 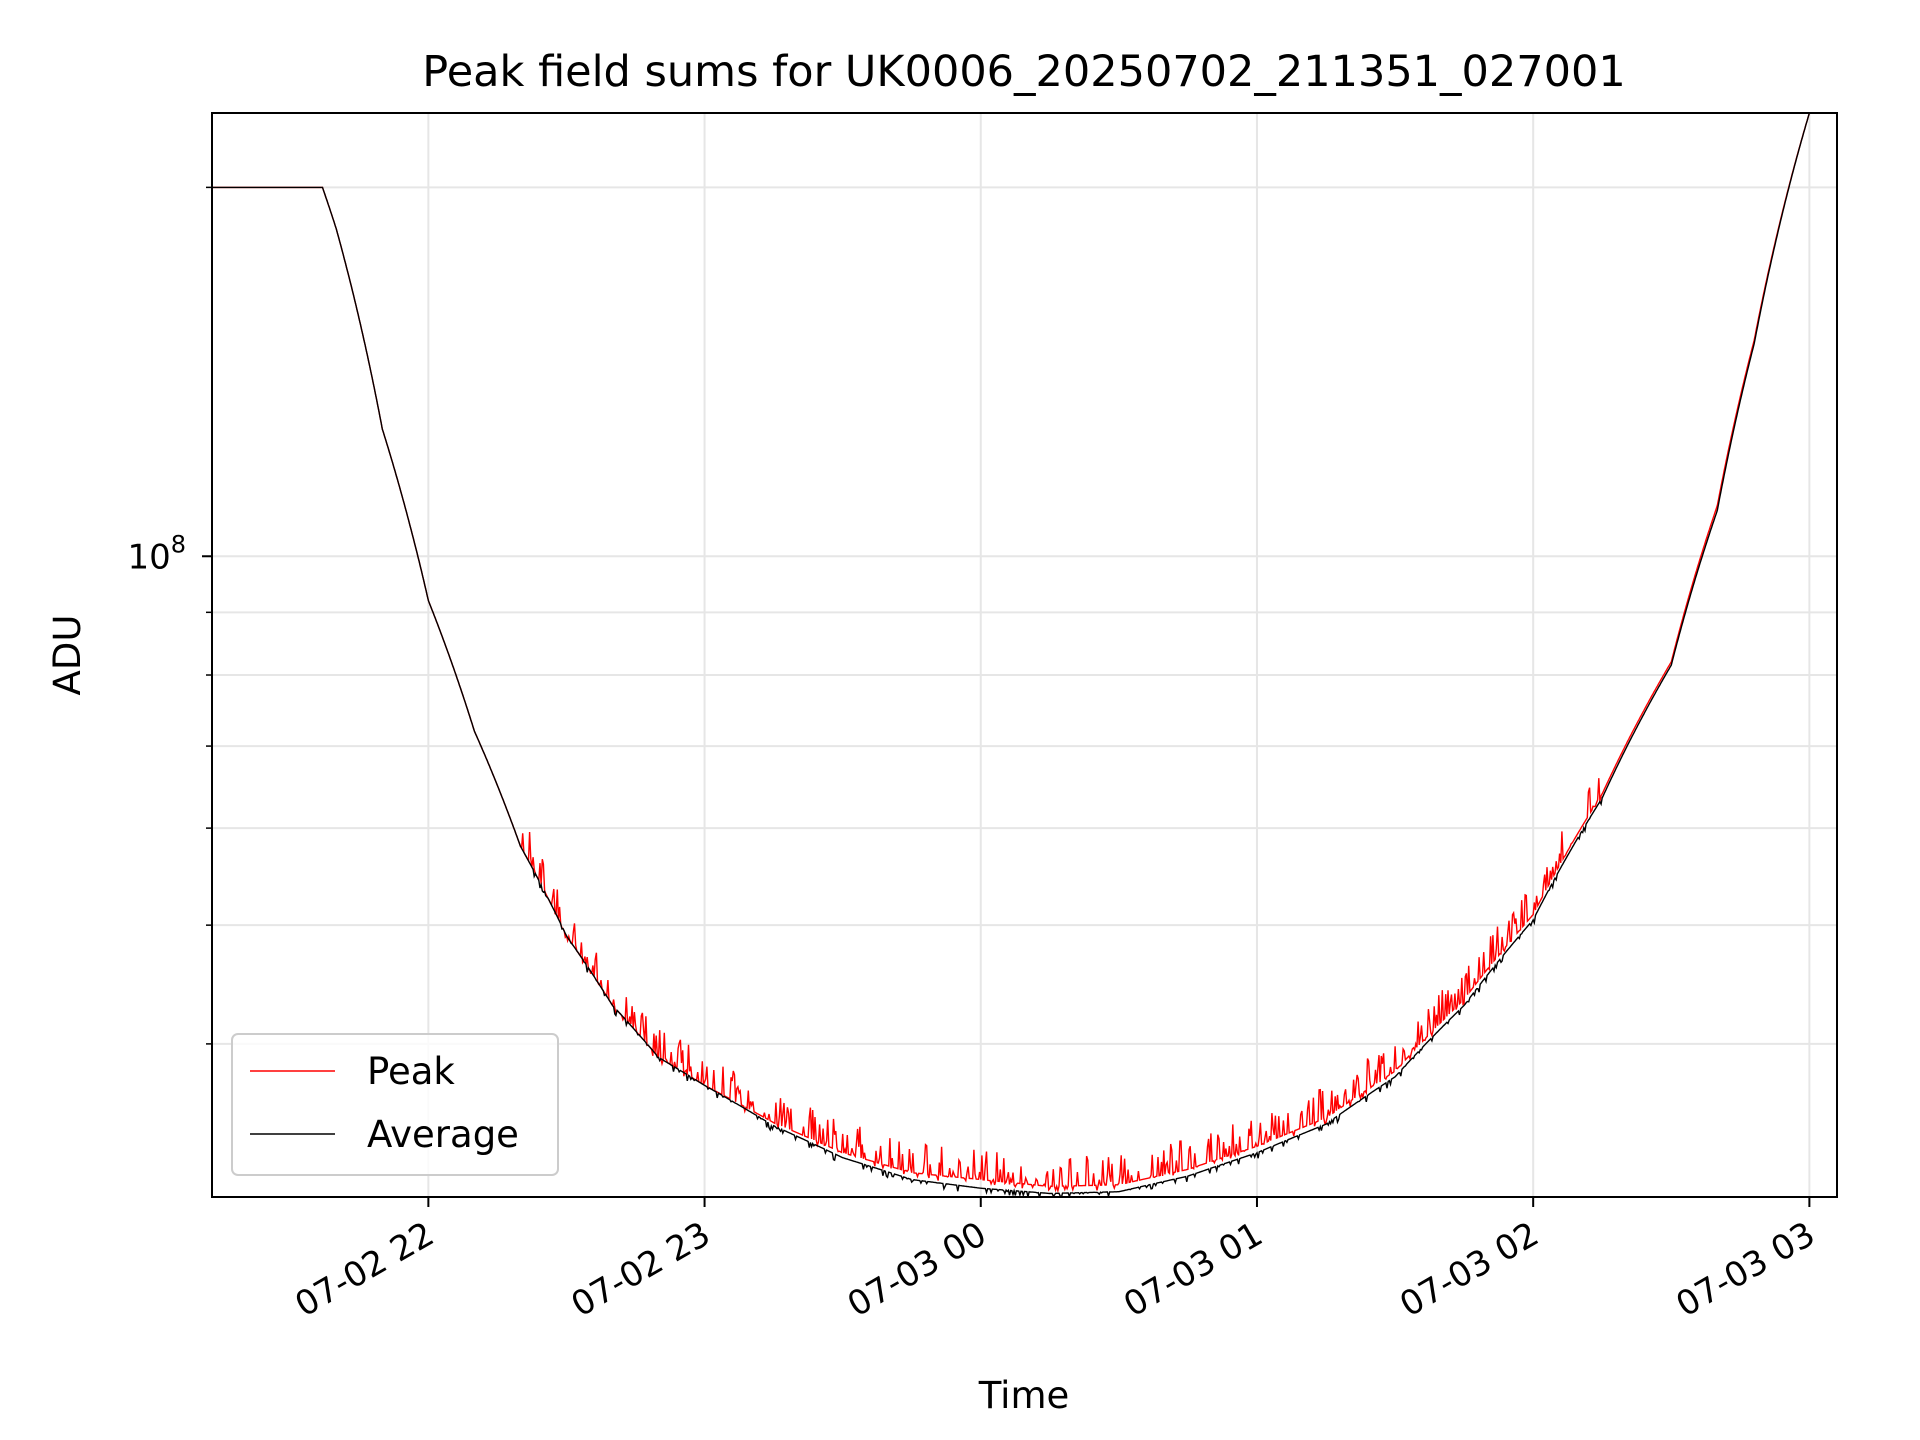 I want to click on y-axis: 108, so click(x=169, y=615).